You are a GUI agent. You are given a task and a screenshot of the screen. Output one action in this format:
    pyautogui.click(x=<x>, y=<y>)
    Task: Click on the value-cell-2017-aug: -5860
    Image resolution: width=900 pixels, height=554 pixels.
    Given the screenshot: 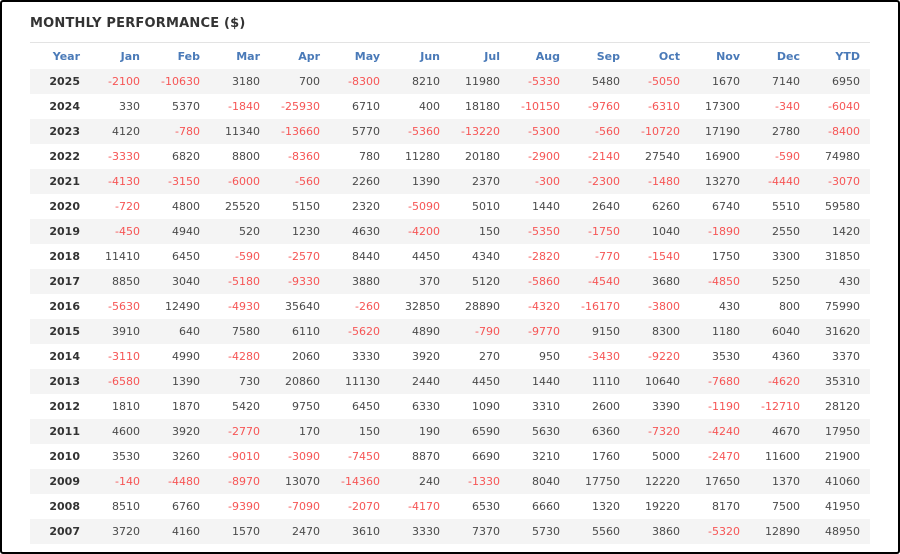 What is the action you would take?
    pyautogui.click(x=540, y=281)
    